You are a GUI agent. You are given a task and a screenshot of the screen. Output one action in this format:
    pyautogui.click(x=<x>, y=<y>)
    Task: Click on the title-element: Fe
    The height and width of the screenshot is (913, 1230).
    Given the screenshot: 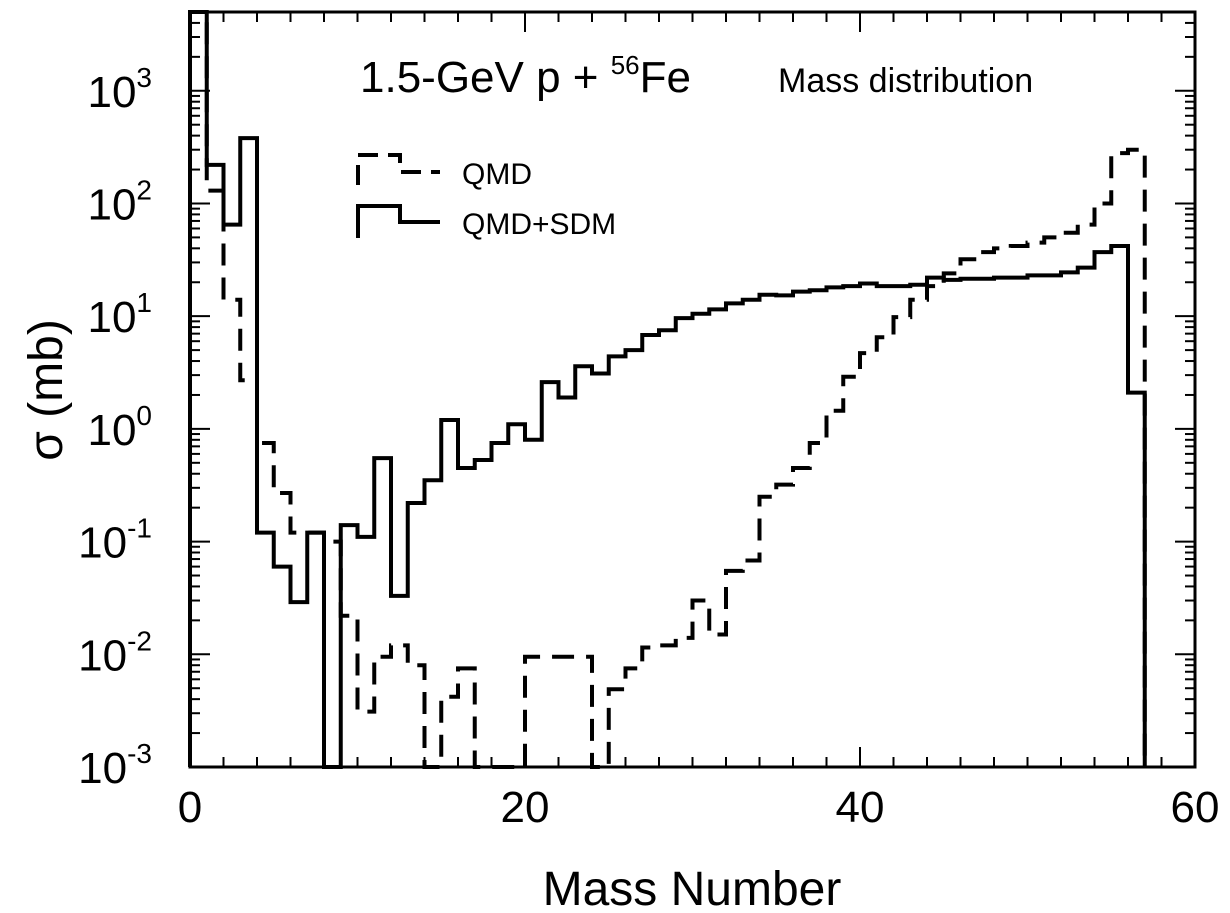 What is the action you would take?
    pyautogui.click(x=665, y=77)
    